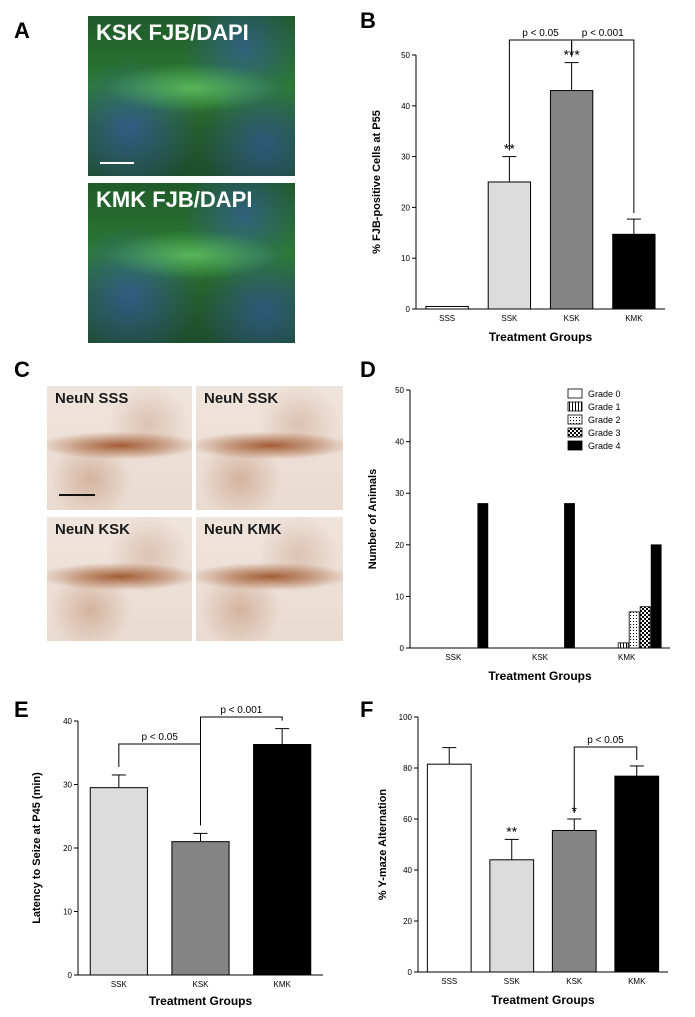  Describe the element at coordinates (604, 446) in the screenshot. I see `legend-label: Grade 4` at that location.